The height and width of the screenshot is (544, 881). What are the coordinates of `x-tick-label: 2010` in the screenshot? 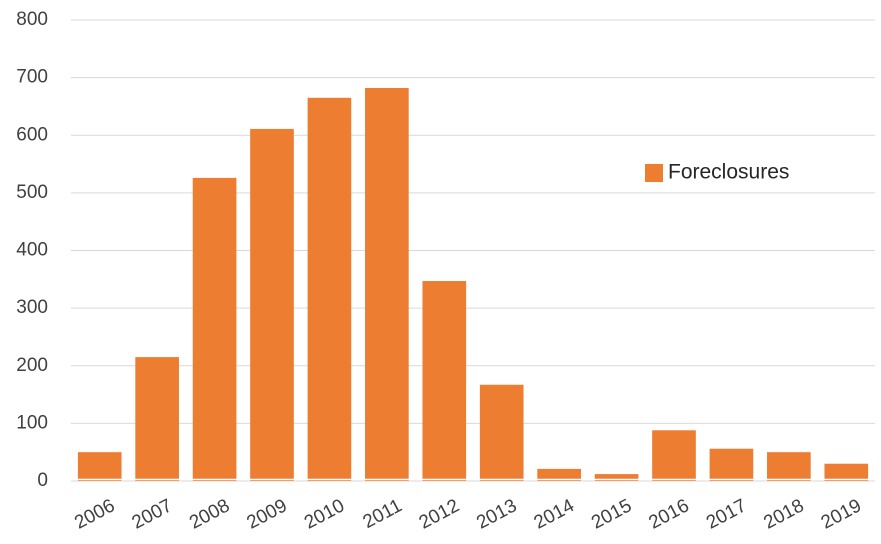 It's located at (324, 514).